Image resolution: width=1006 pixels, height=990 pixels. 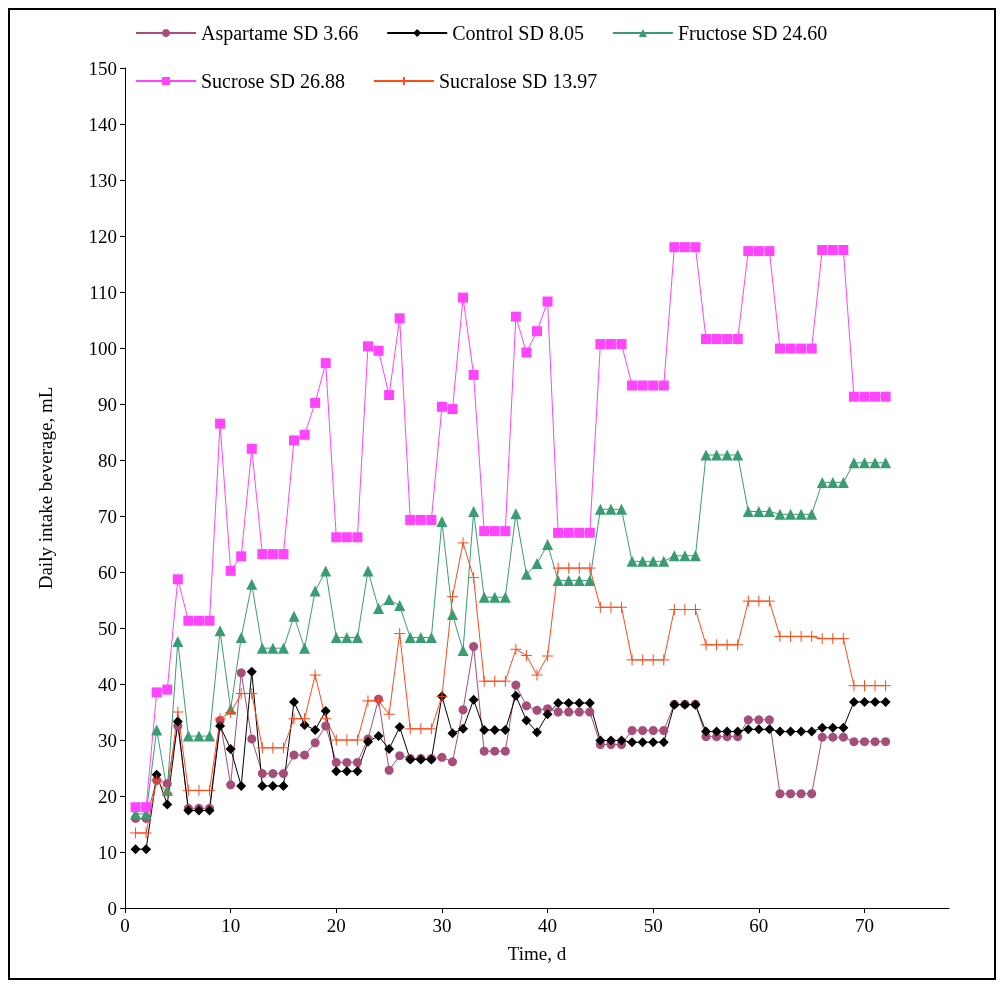 What do you see at coordinates (336, 925) in the screenshot?
I see `x-tick-label: 20` at bounding box center [336, 925].